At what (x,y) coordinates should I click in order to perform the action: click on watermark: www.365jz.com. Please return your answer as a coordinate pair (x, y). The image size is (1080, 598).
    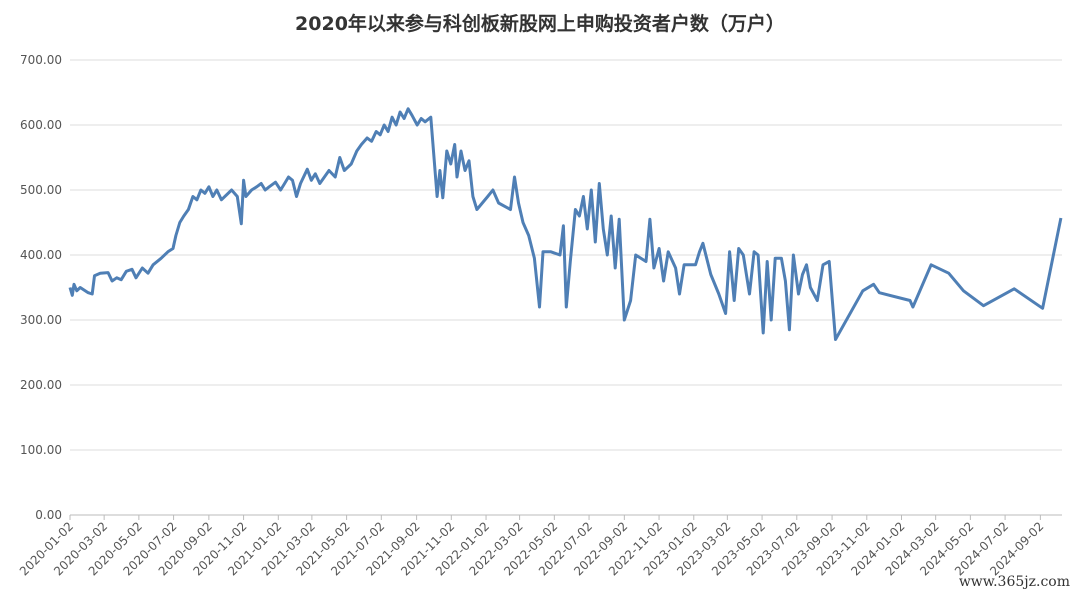
    Looking at the image, I should click on (1014, 582).